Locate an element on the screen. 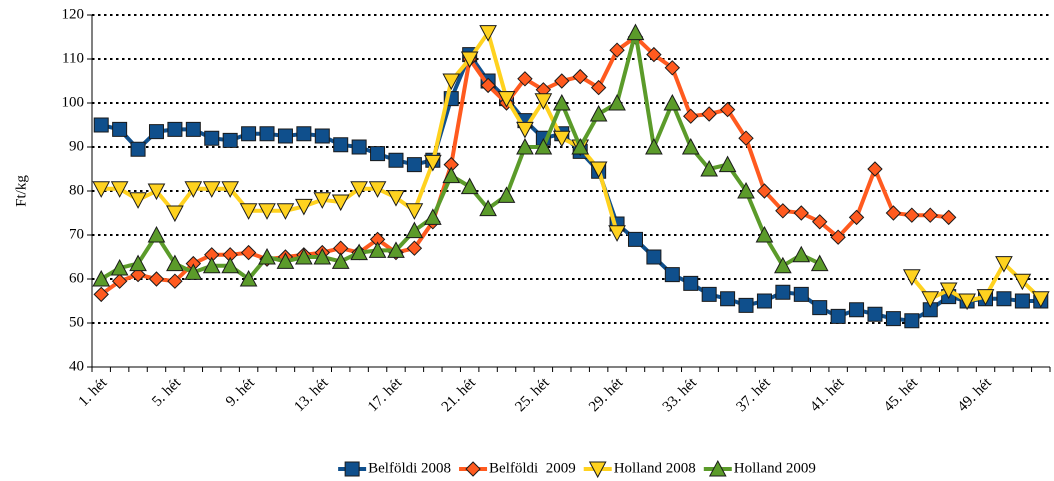 The image size is (1054, 481). x-tick-label: 37. hét is located at coordinates (754, 394).